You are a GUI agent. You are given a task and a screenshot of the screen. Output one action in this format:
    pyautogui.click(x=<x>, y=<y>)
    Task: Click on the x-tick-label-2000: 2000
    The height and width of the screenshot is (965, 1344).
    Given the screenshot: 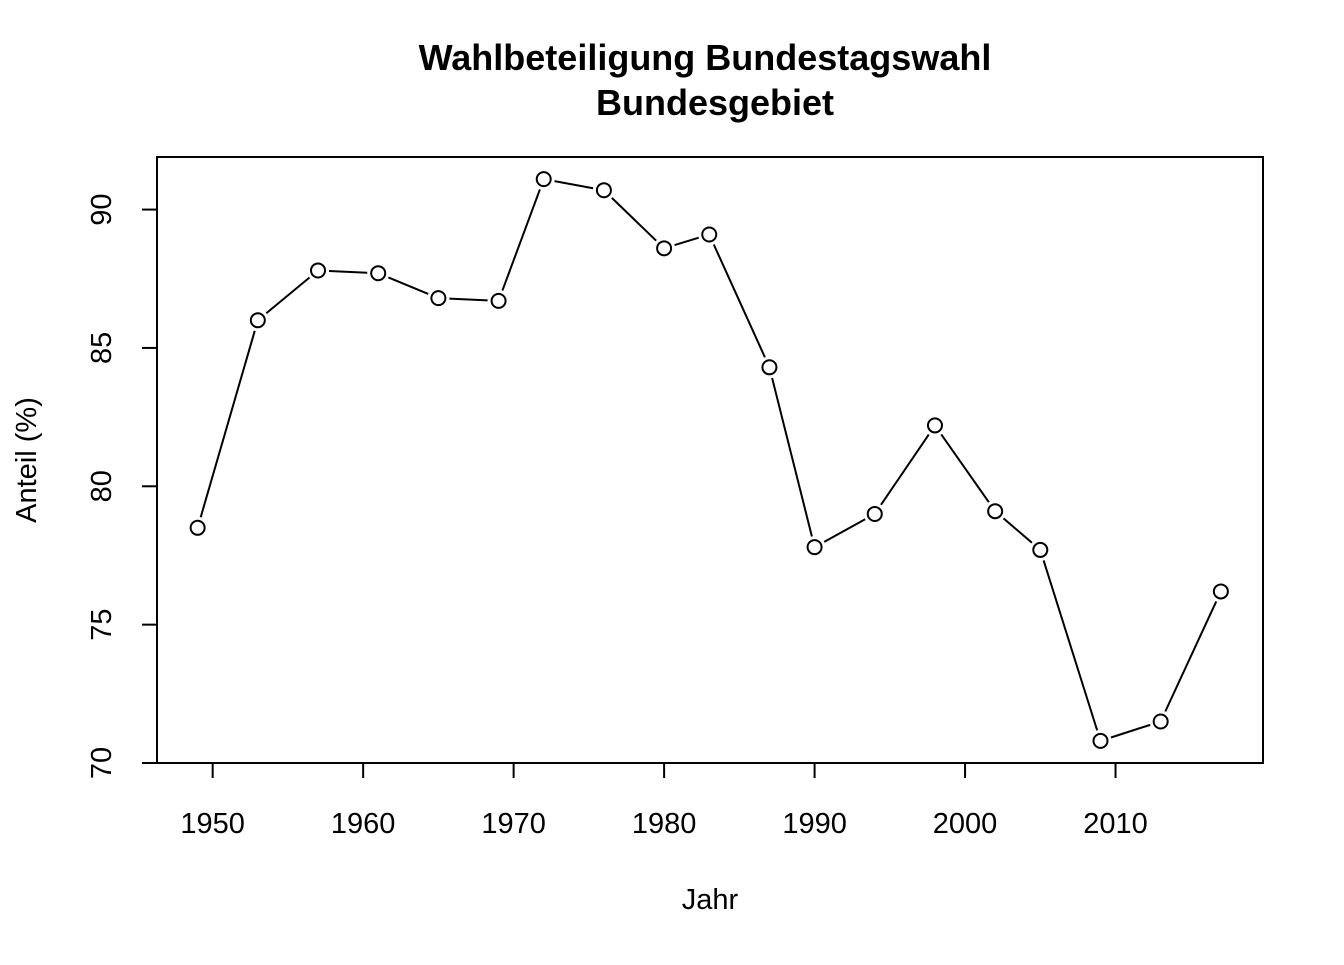 What is the action you would take?
    pyautogui.click(x=965, y=824)
    